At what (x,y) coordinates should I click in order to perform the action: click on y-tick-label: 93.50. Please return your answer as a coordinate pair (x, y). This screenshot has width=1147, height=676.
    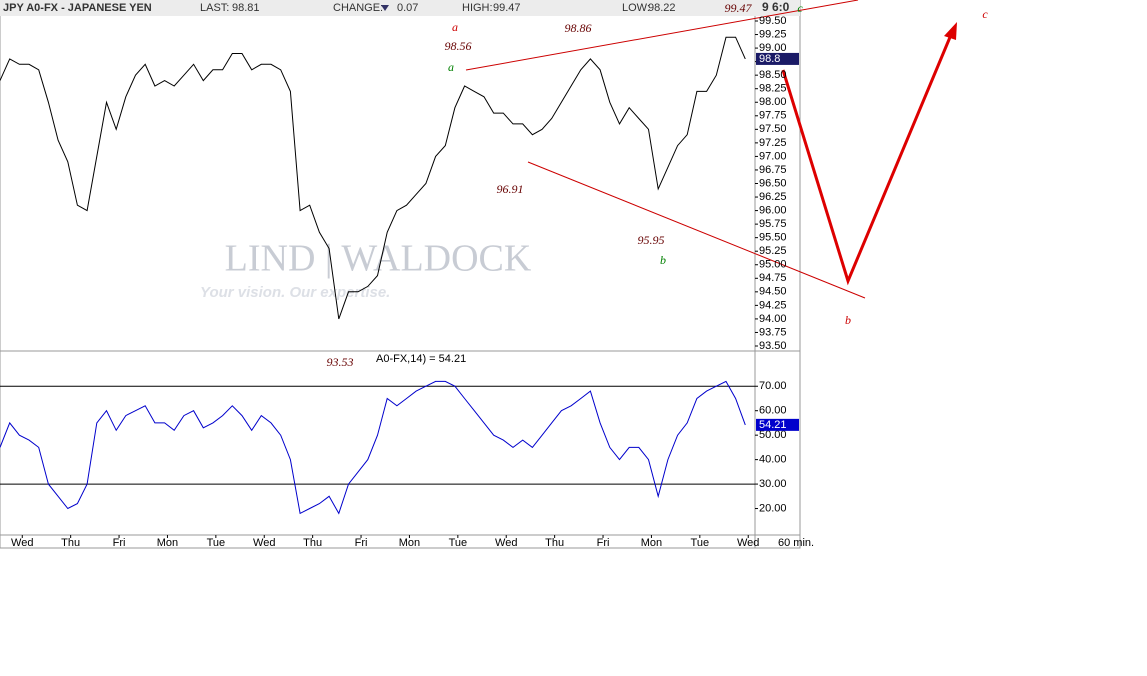
    Looking at the image, I should click on (773, 346).